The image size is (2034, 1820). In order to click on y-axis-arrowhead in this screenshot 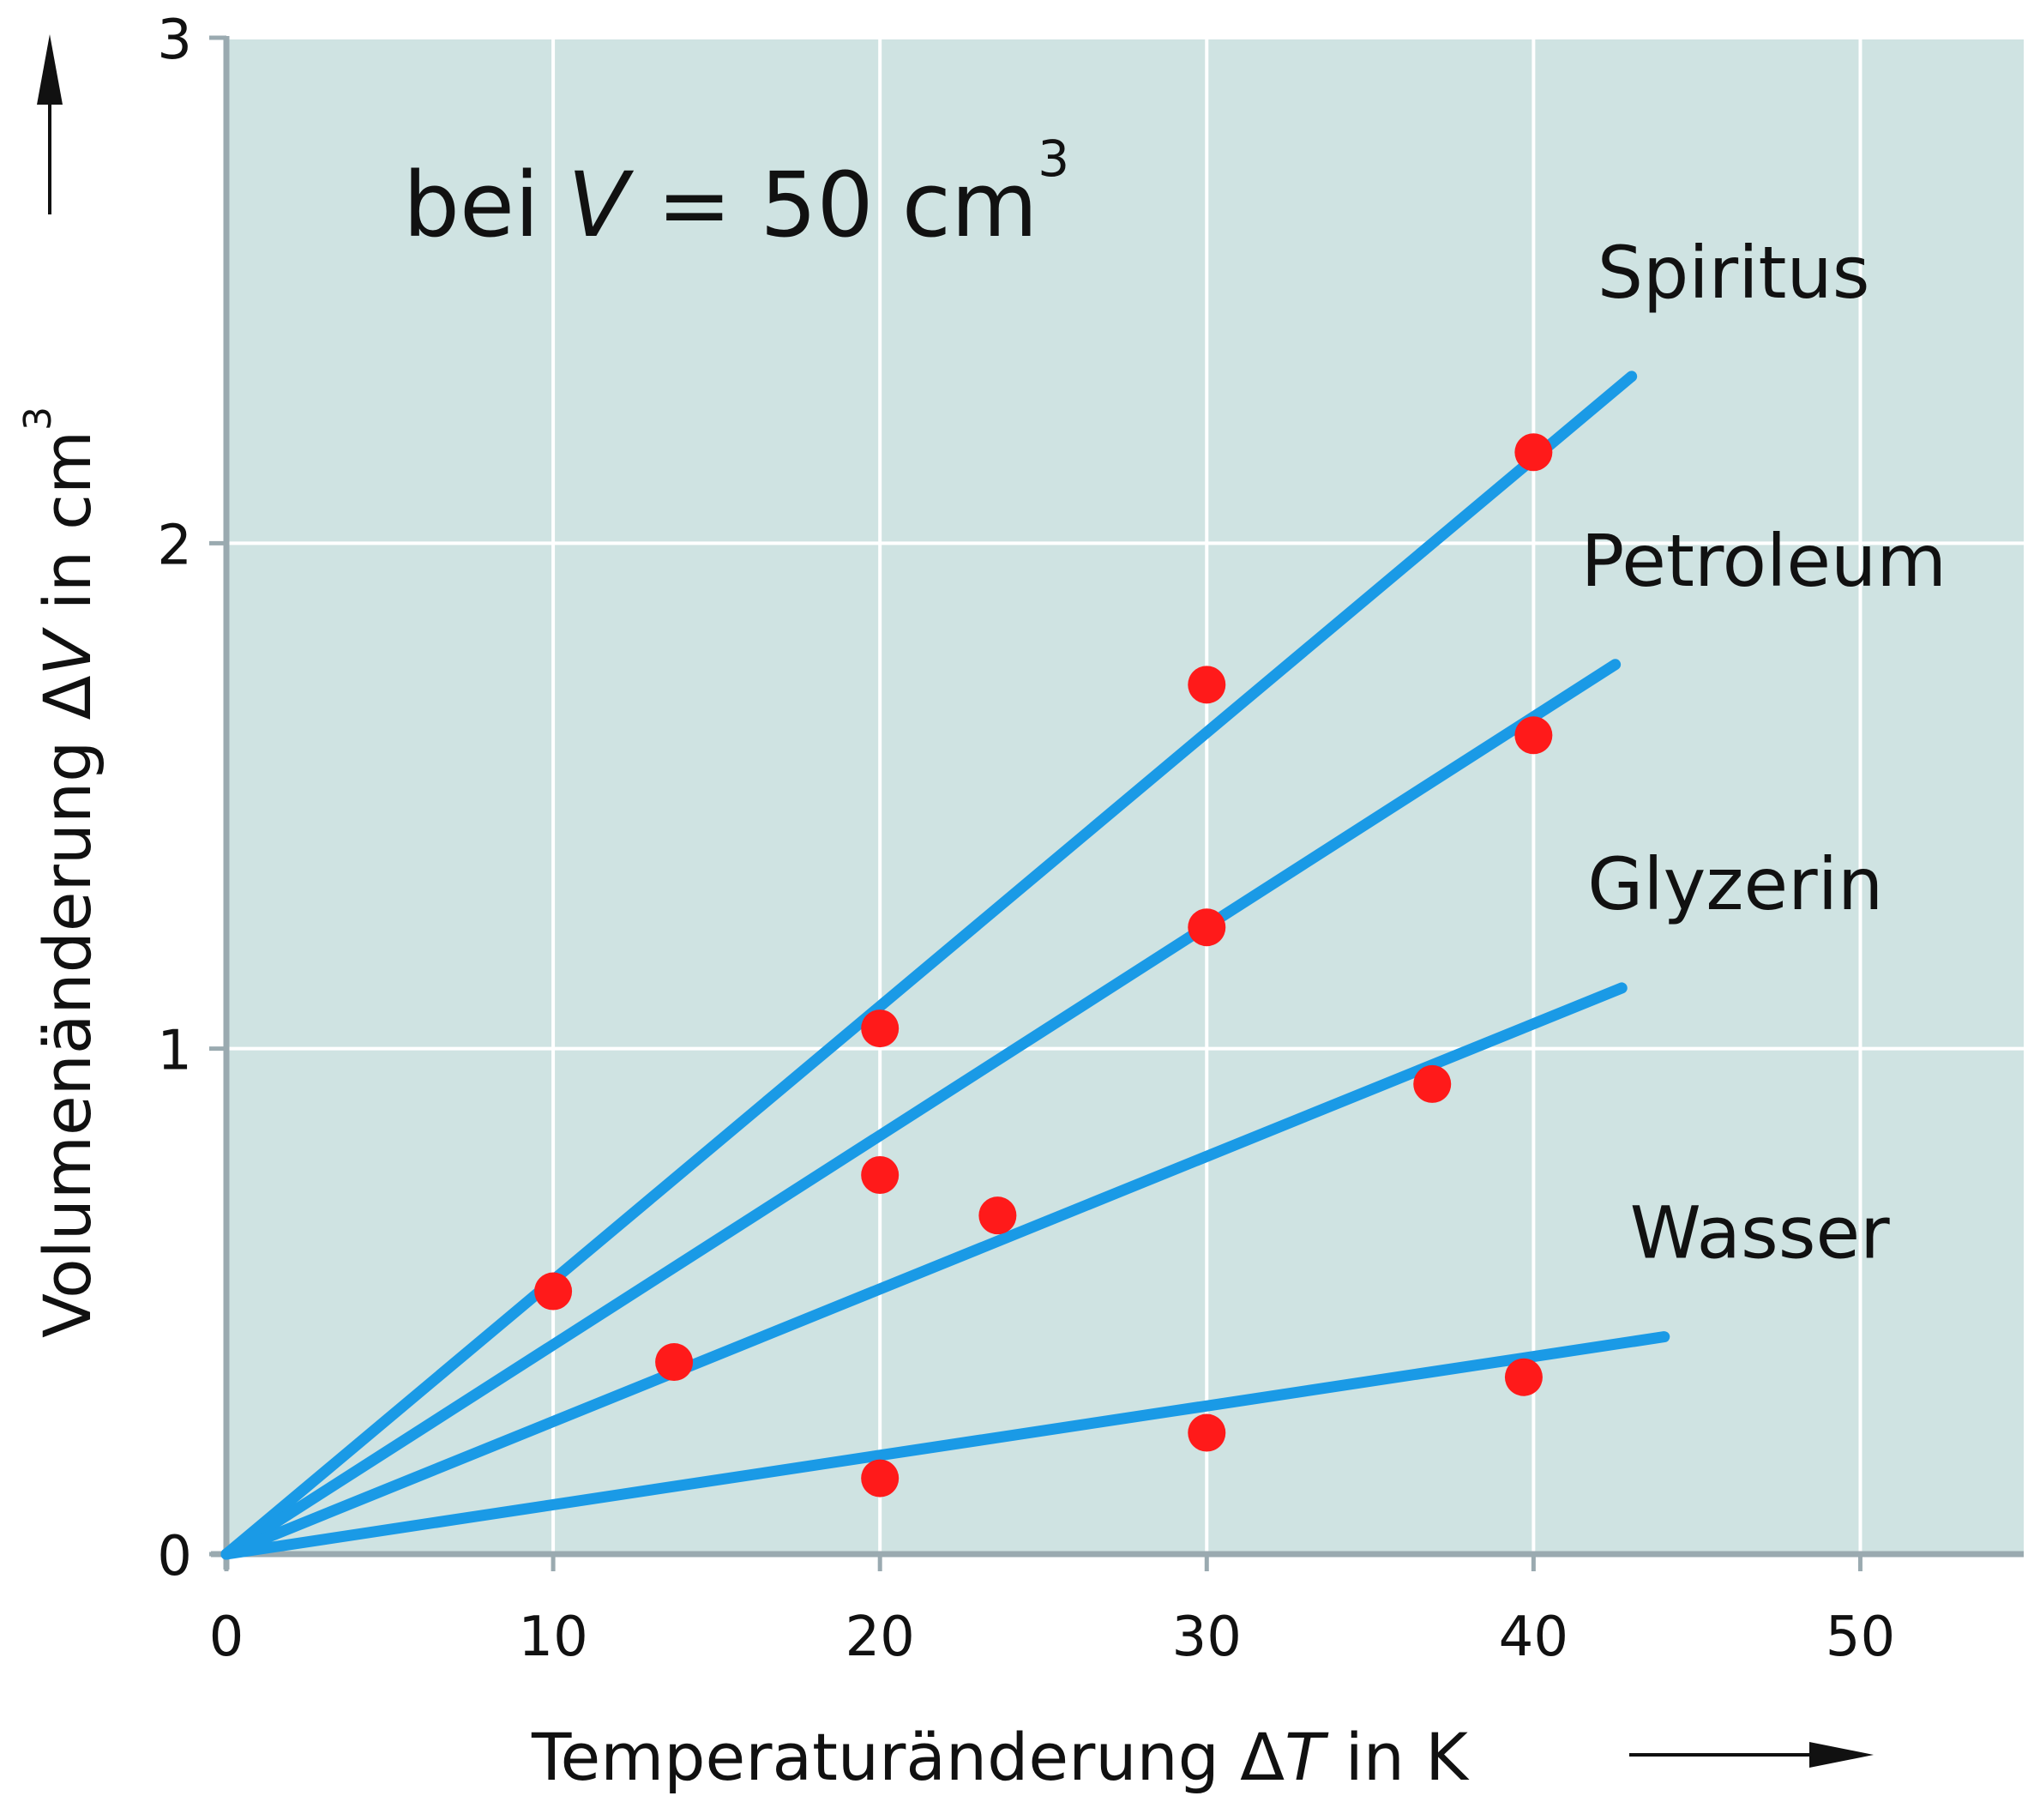, I will do `click(50, 70)`.